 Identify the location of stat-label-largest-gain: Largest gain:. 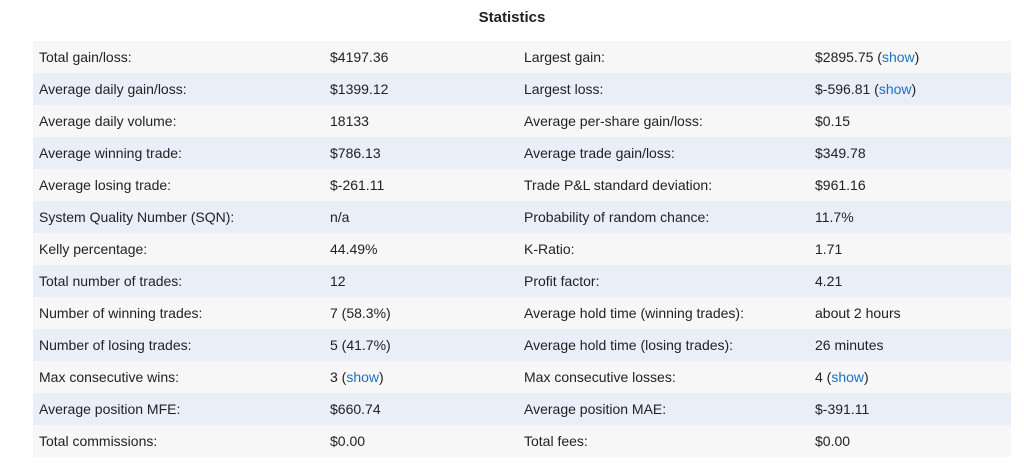
(669, 57).